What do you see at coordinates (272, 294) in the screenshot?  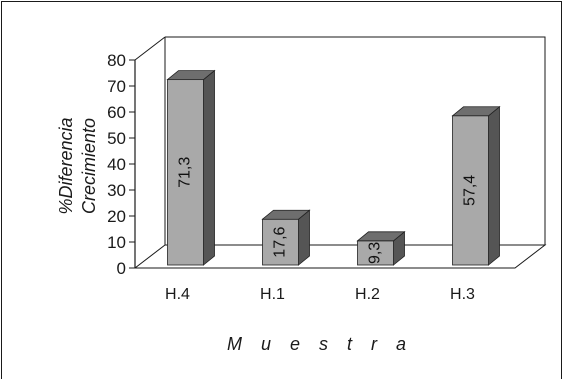 I see `x-tick-label: H.1` at bounding box center [272, 294].